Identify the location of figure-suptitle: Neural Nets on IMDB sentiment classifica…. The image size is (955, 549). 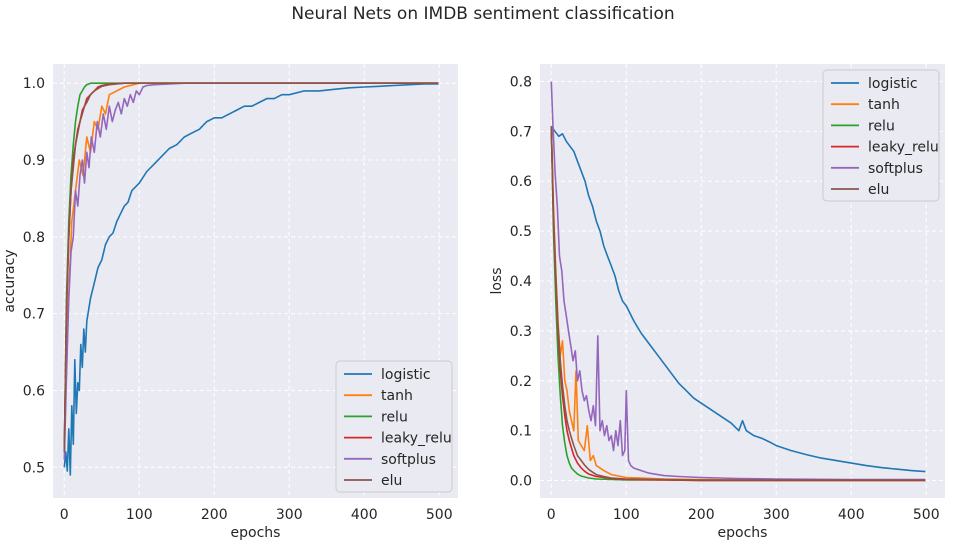
(482, 14).